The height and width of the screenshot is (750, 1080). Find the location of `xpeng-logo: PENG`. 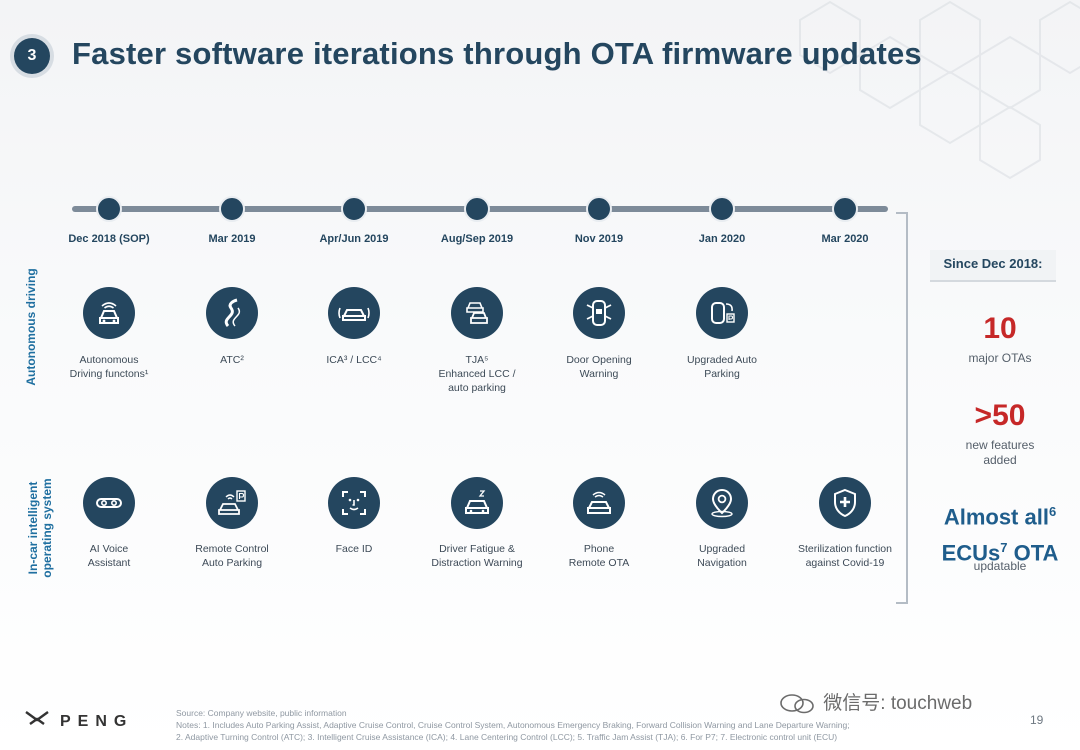

xpeng-logo: PENG is located at coordinates (78, 720).